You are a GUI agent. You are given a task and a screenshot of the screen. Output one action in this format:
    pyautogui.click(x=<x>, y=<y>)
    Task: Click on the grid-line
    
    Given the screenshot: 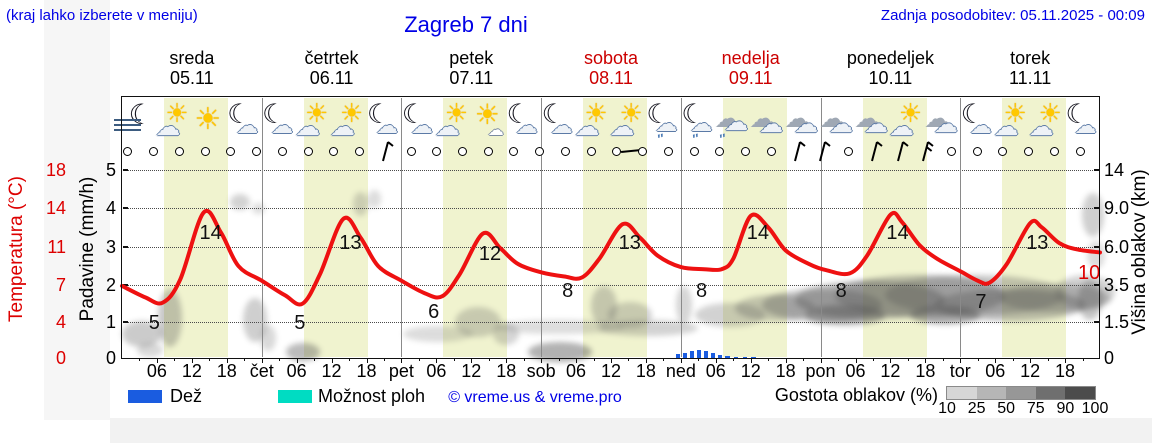 What is the action you would take?
    pyautogui.click(x=611, y=247)
    